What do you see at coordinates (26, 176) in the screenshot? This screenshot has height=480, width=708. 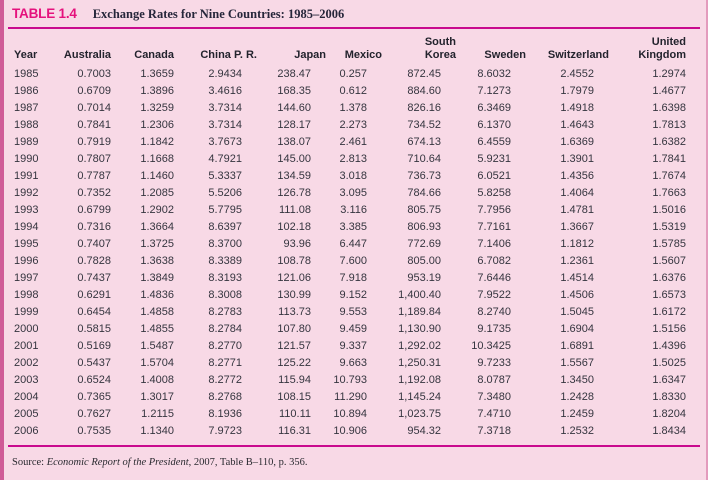 I see `year-cell: 1991` at bounding box center [26, 176].